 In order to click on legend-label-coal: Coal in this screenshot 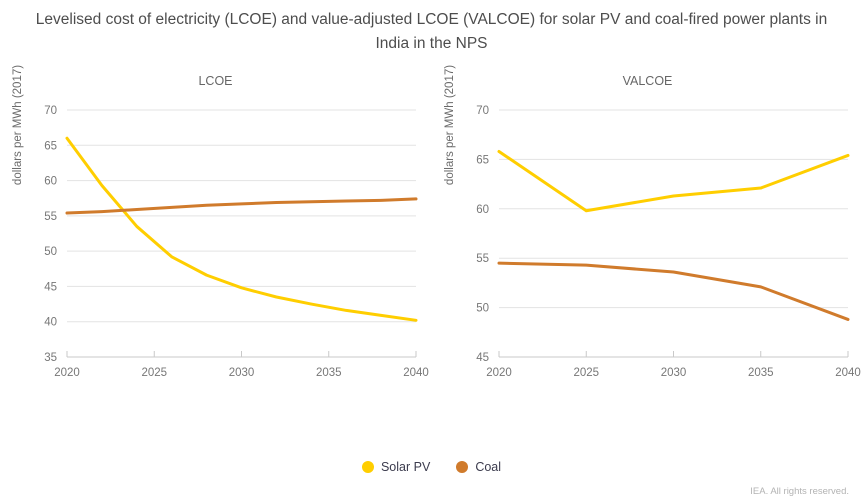, I will do `click(488, 467)`.